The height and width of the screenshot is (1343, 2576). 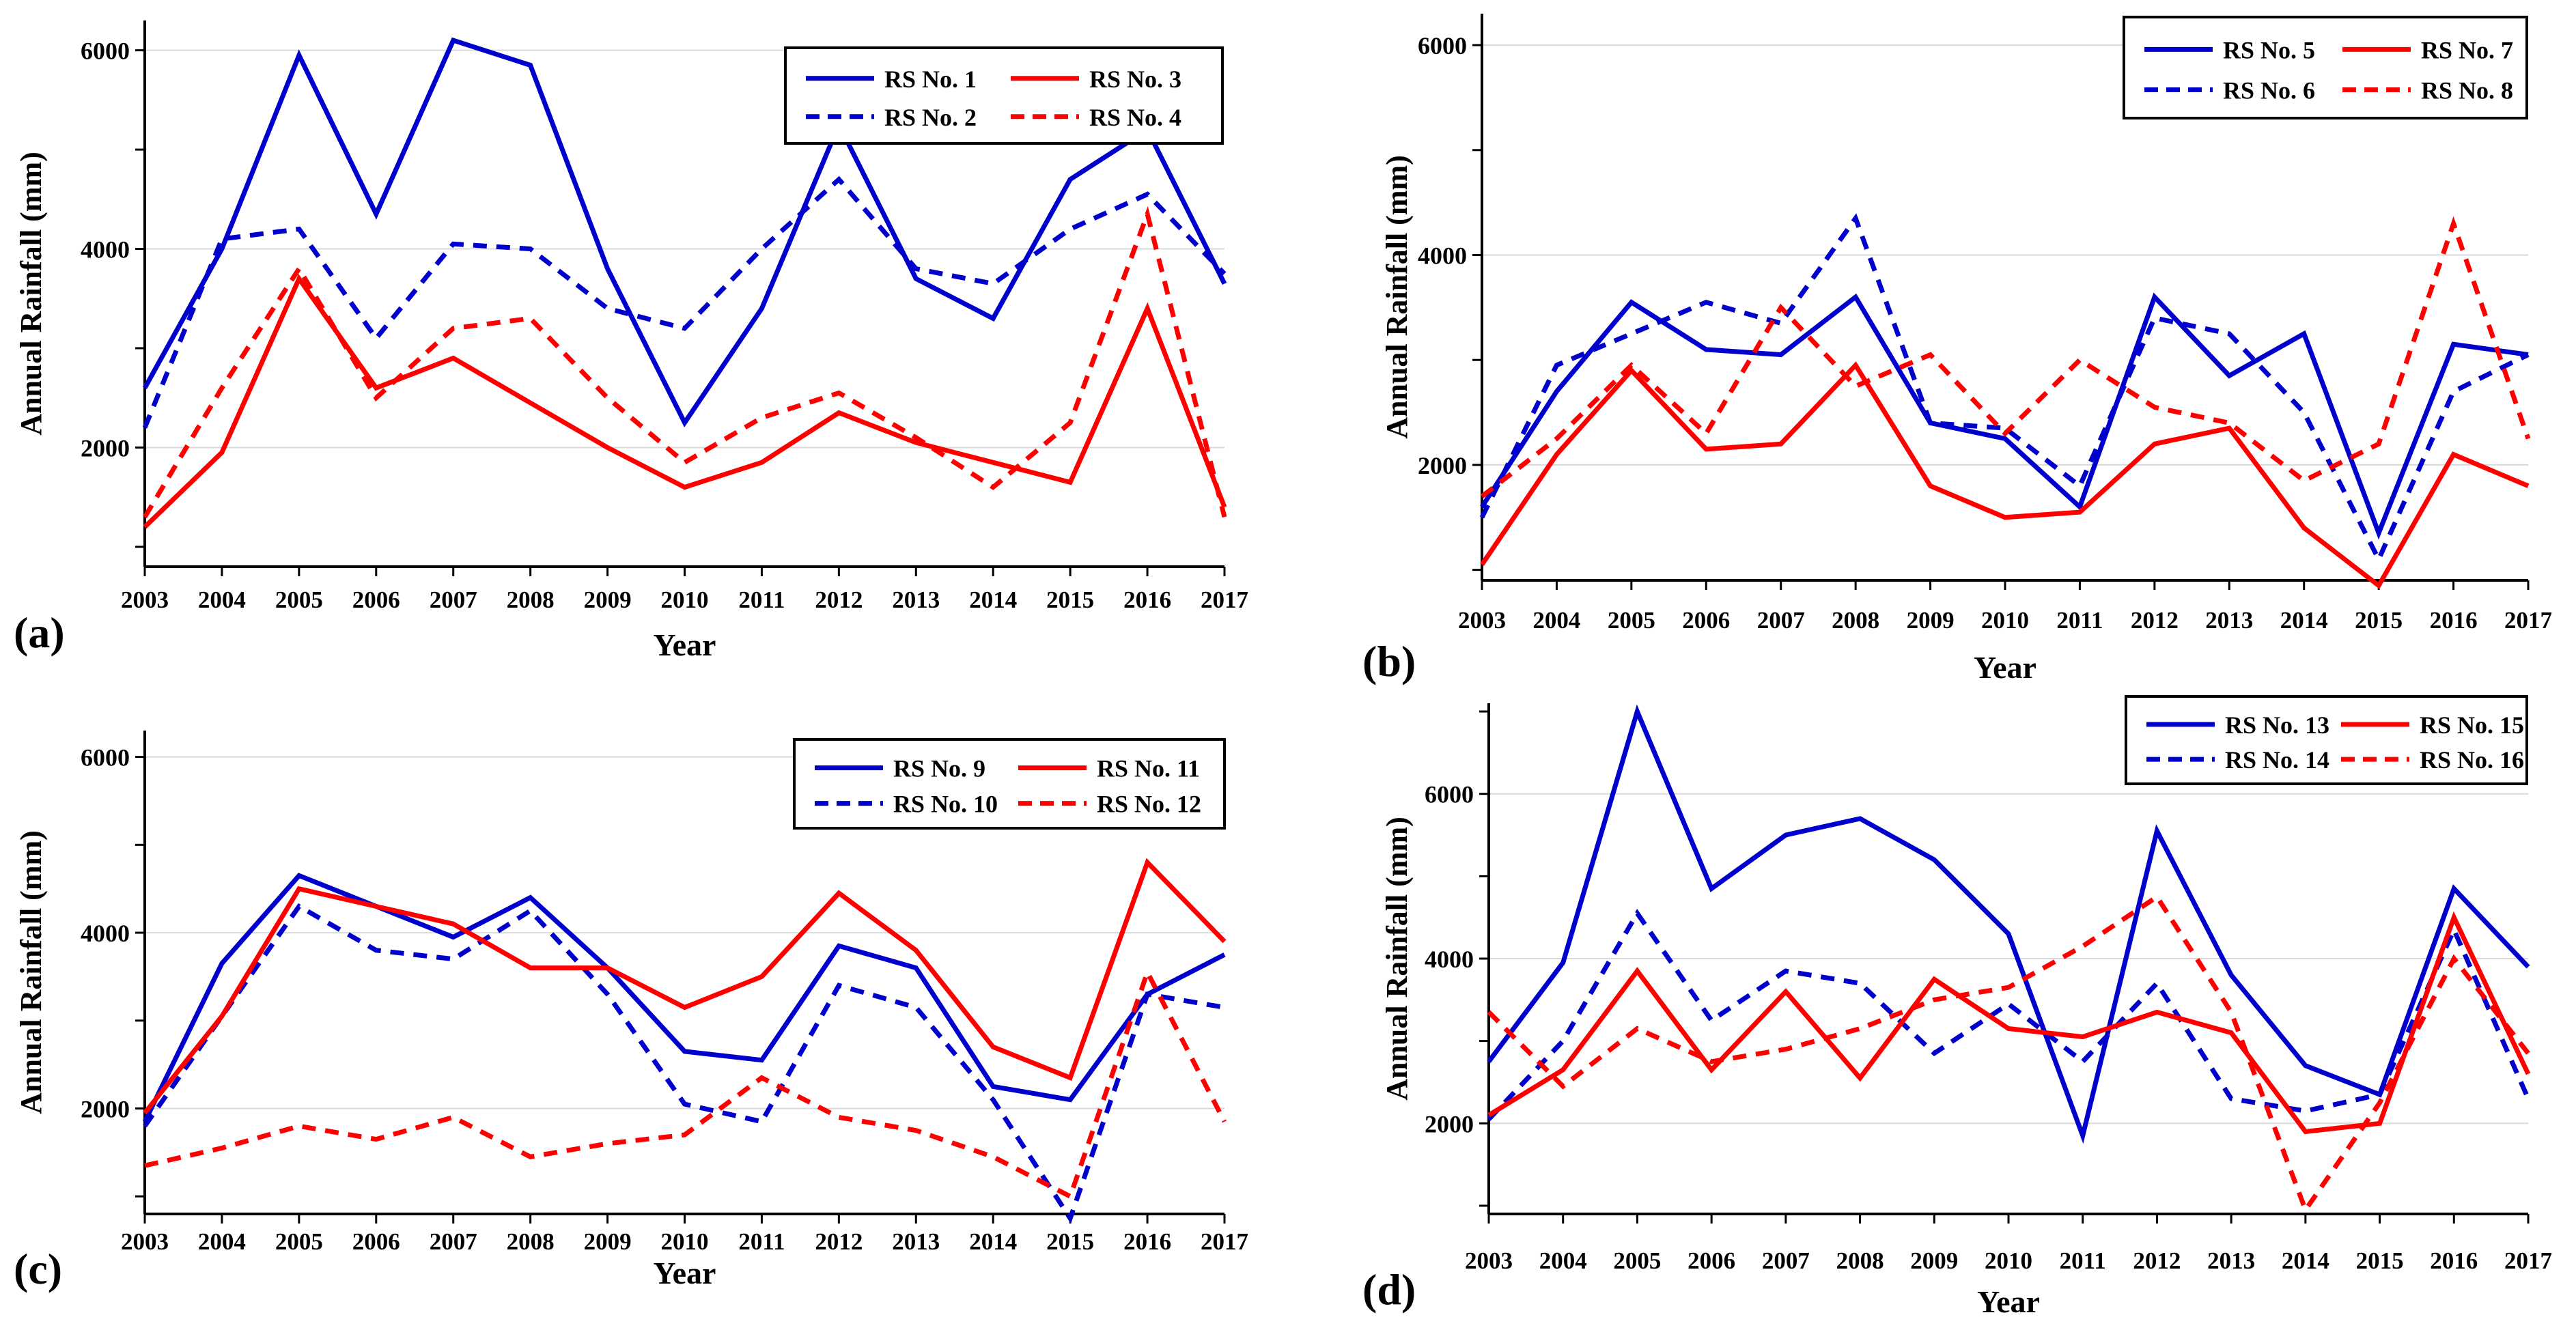 What do you see at coordinates (1389, 1289) in the screenshot?
I see `panel-label: (d)` at bounding box center [1389, 1289].